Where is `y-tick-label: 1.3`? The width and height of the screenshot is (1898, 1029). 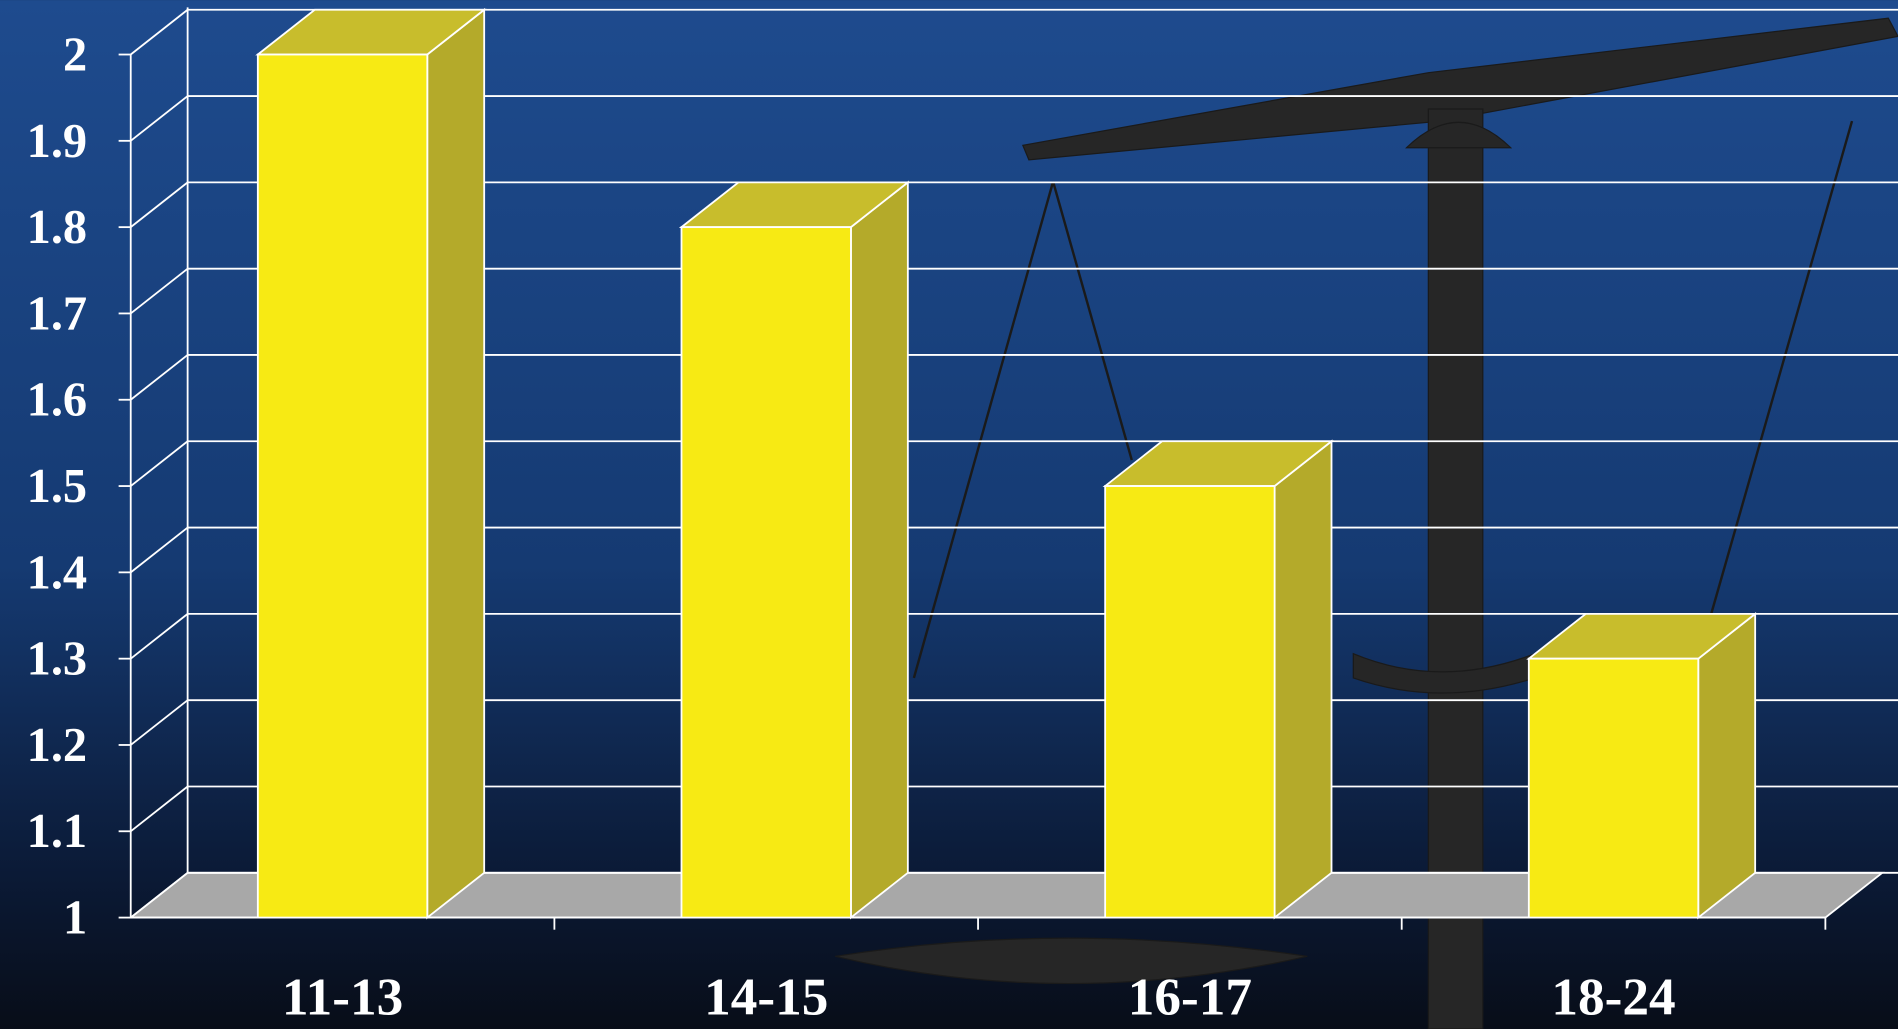 y-tick-label: 1.3 is located at coordinates (57, 659).